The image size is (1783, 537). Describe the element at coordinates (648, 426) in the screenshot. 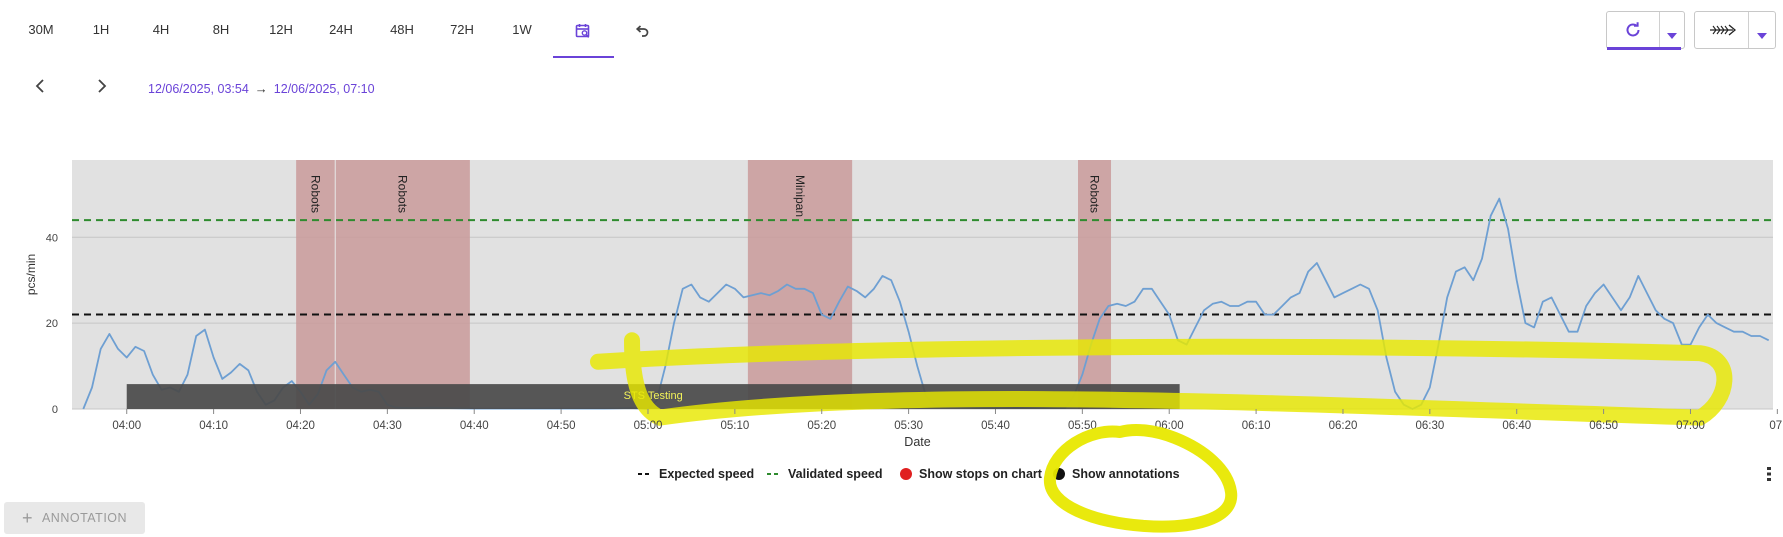

I see `x-tick-label: 05:00` at that location.